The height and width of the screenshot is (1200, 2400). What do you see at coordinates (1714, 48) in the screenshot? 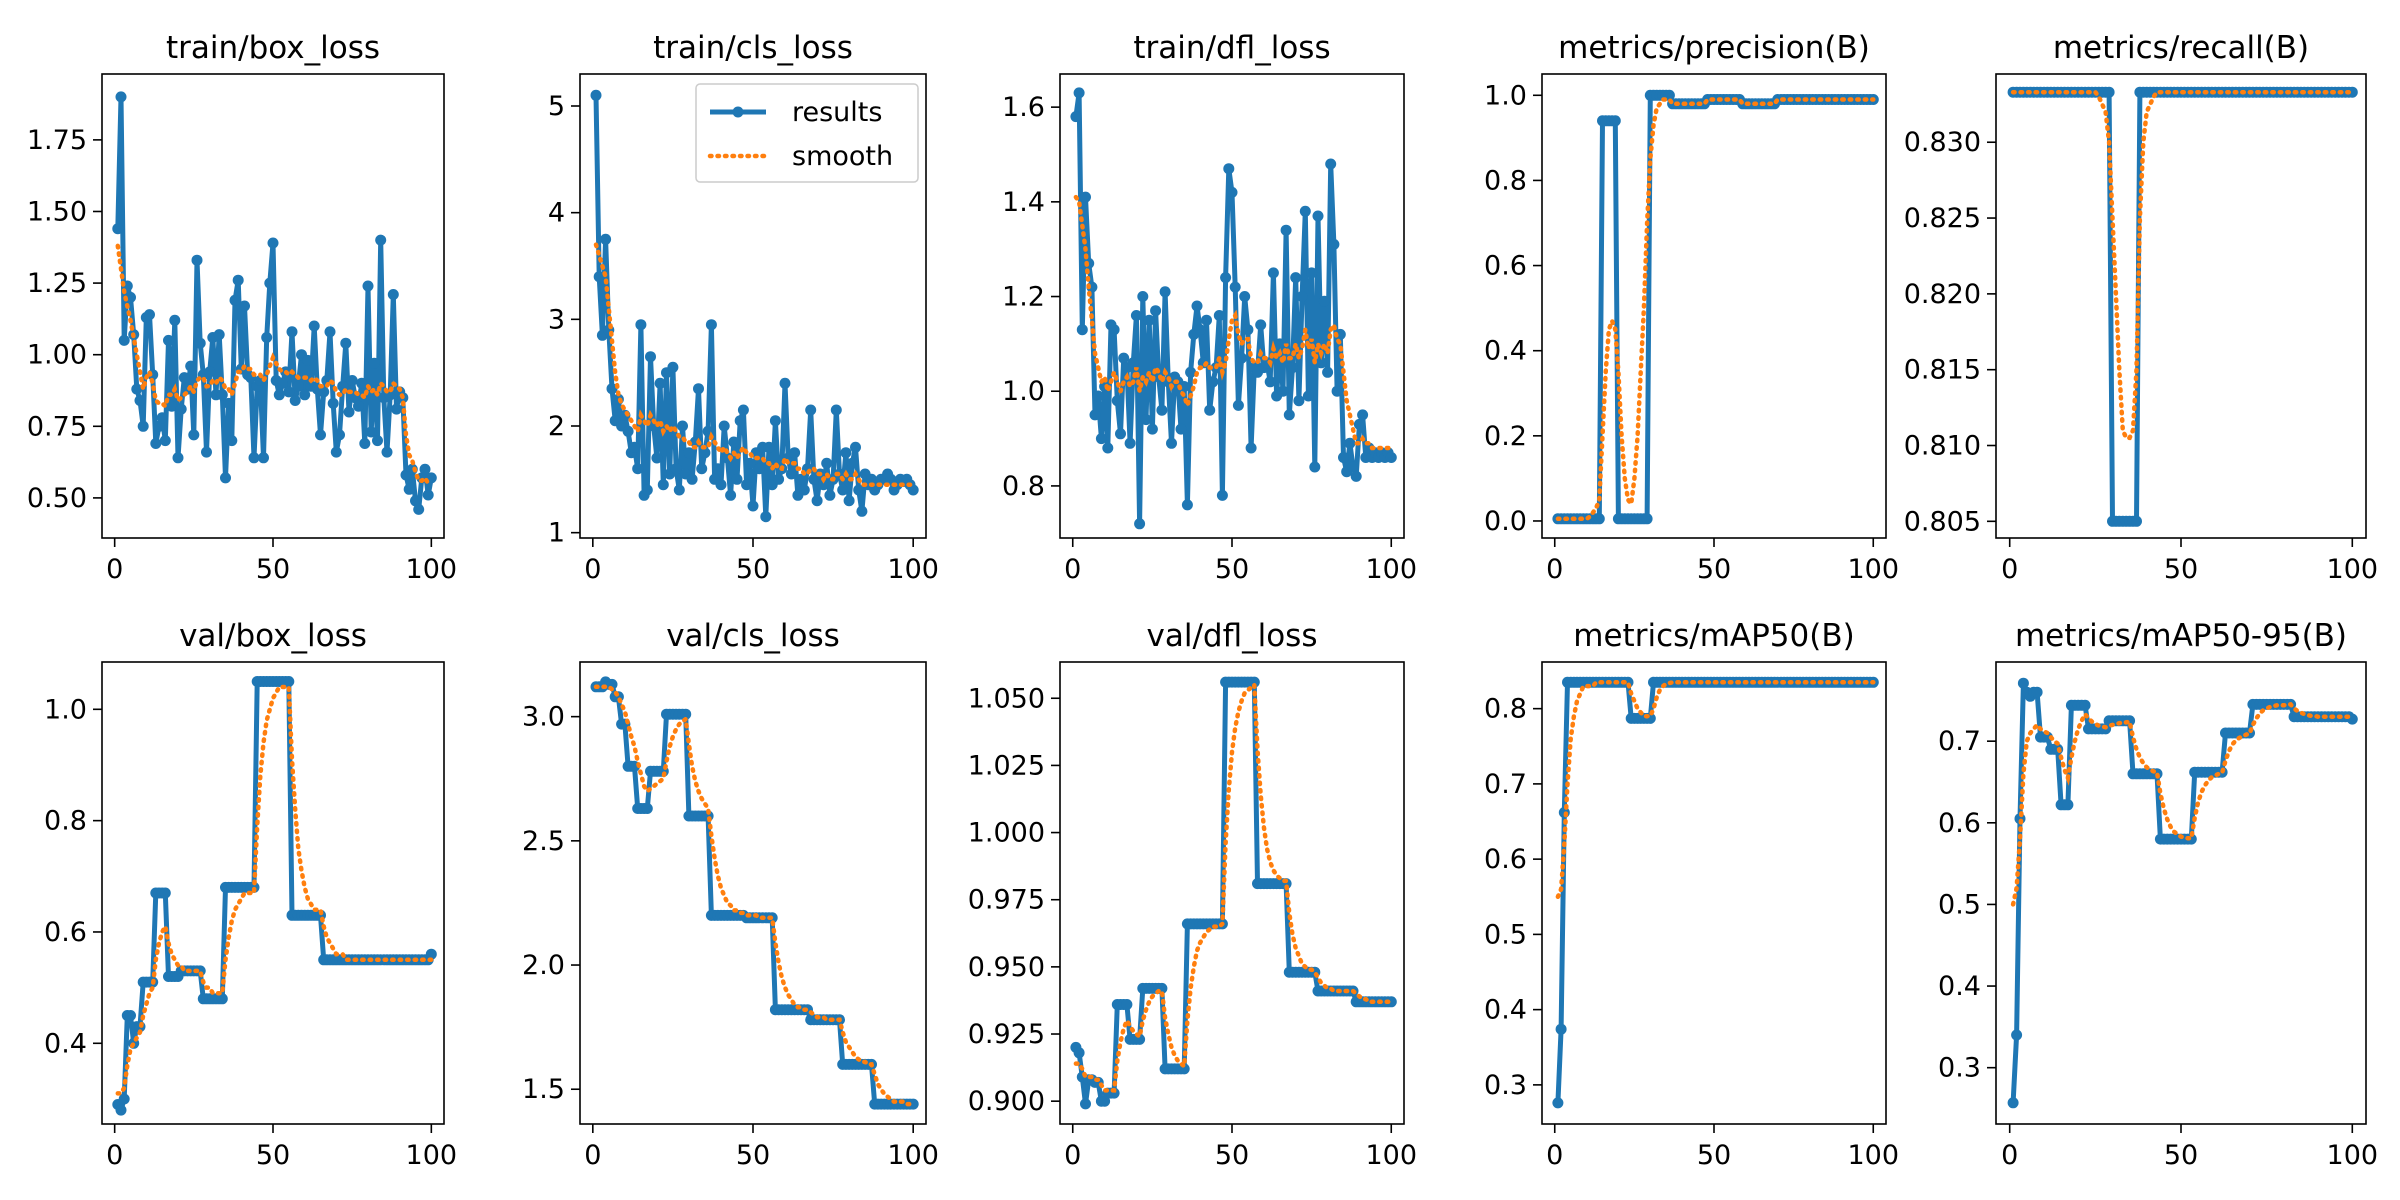
I see `subplot-title: metrics/precision(B)` at bounding box center [1714, 48].